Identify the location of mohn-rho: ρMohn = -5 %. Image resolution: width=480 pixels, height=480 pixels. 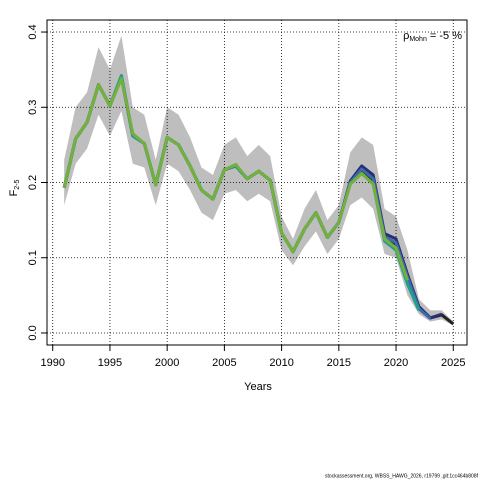
(432, 36).